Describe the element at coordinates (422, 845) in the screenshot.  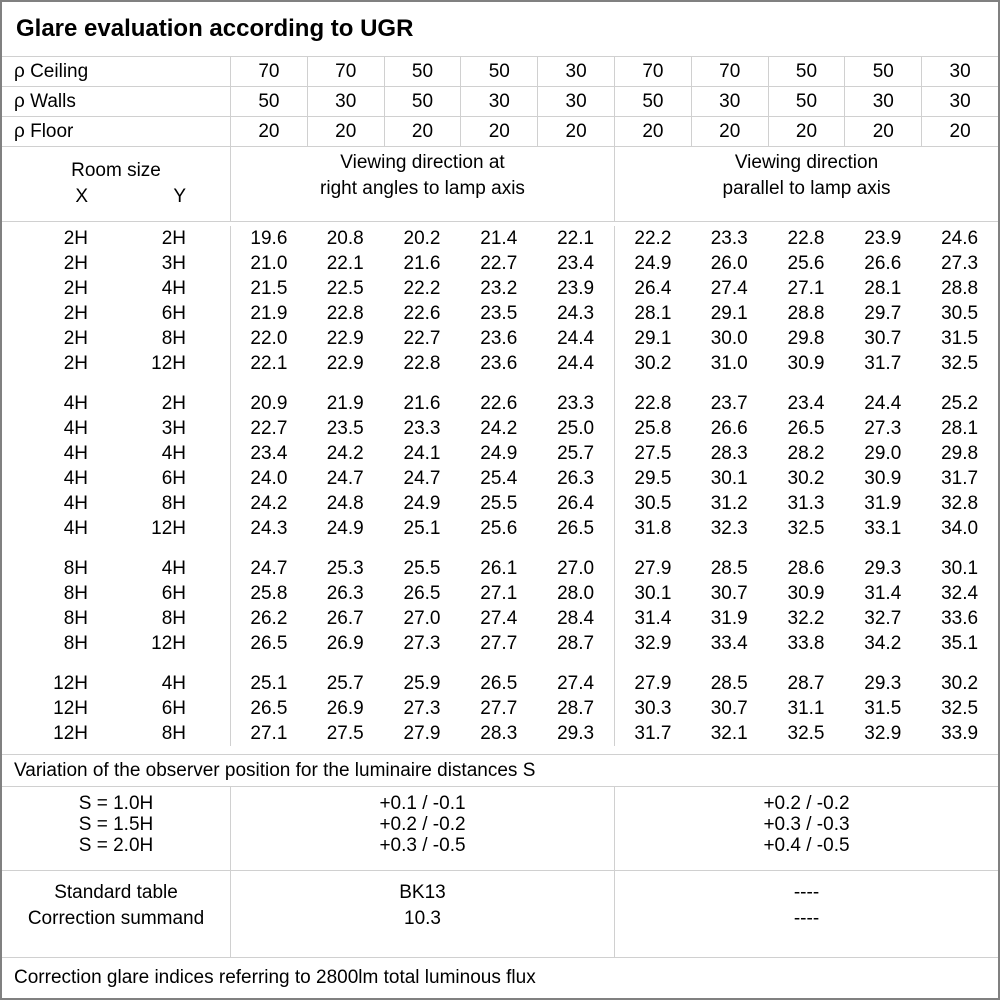
I see `variation-left-value: +0.3 / -0.5` at that location.